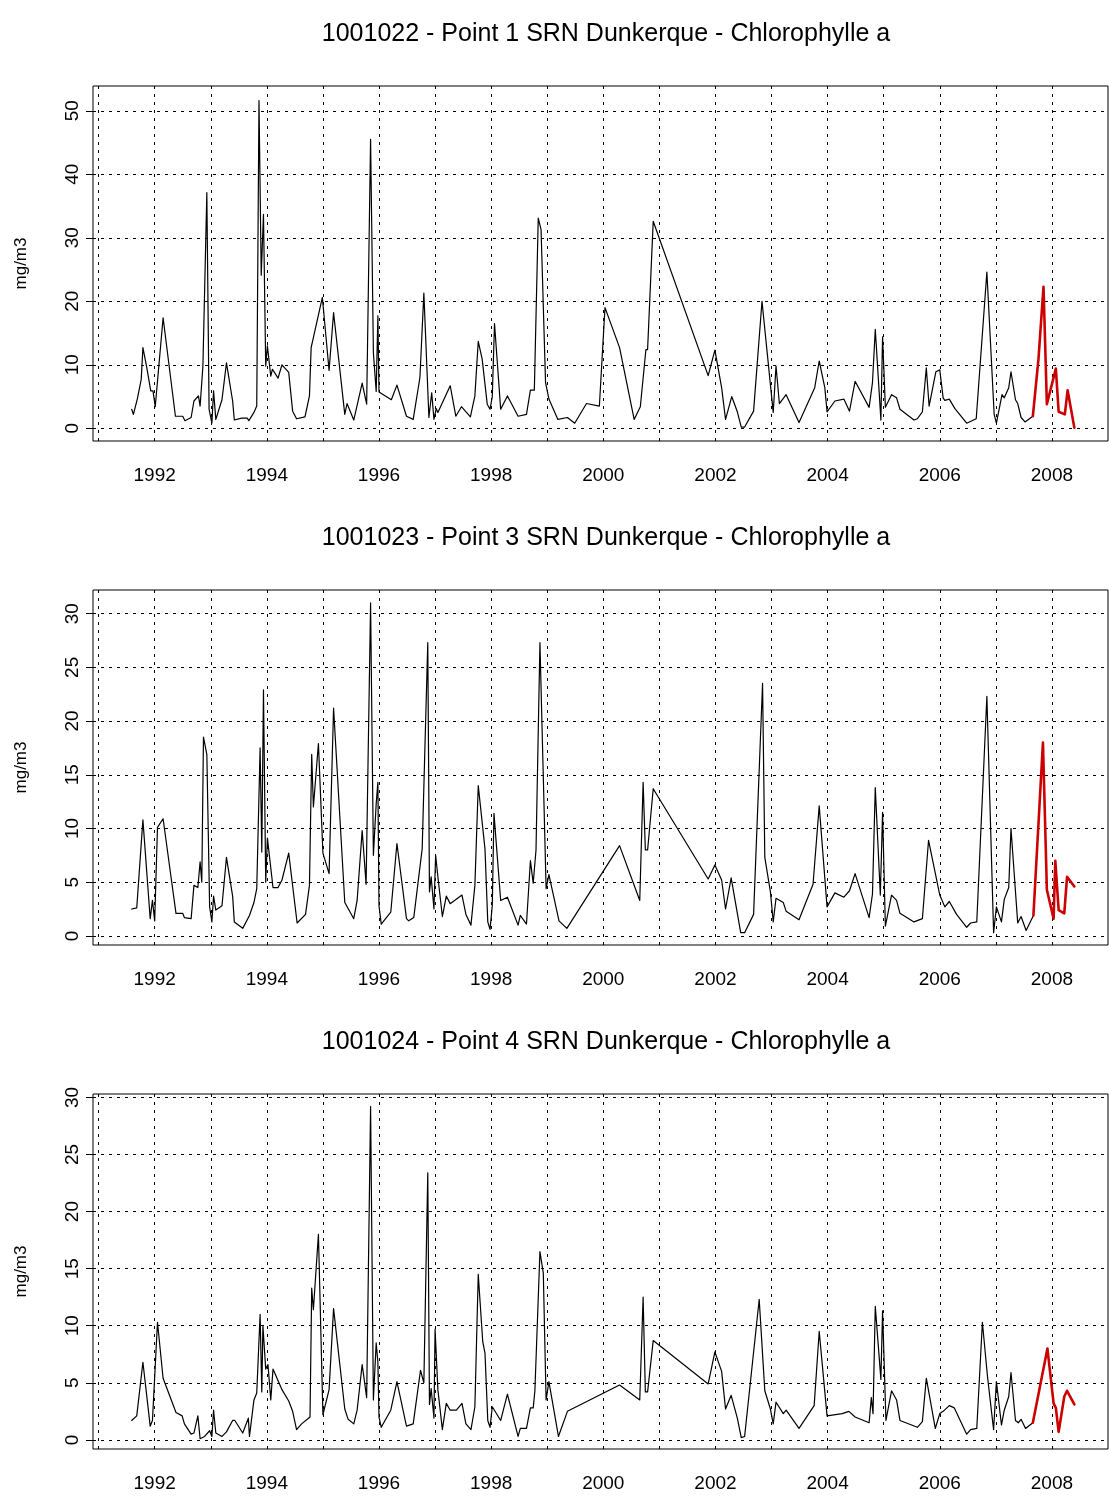  Describe the element at coordinates (71, 111) in the screenshot. I see `y-tick-label: 50` at that location.